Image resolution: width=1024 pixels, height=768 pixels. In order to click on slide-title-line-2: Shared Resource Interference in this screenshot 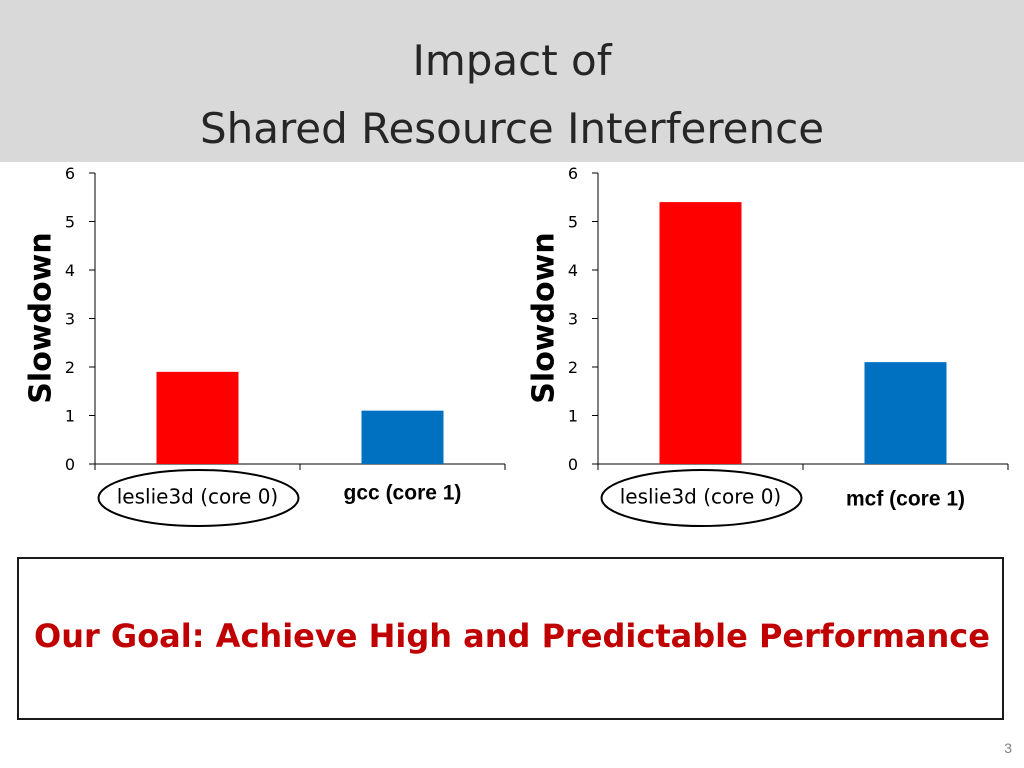, I will do `click(512, 128)`.